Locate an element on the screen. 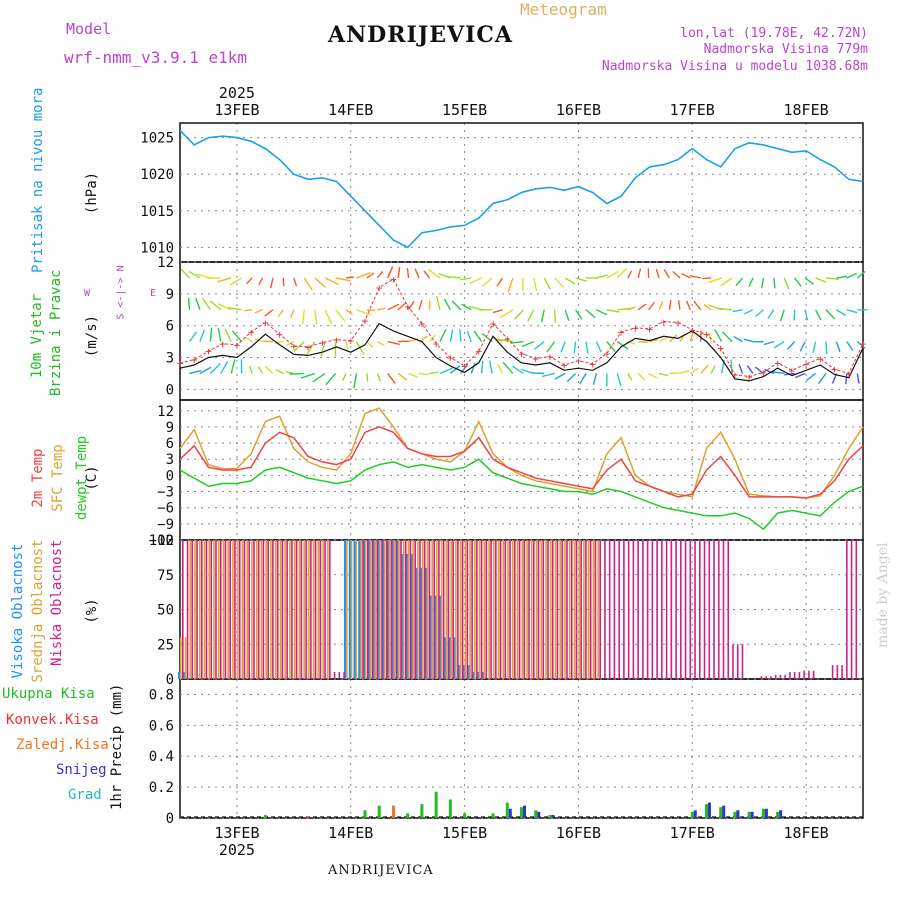  elevation-label: Nadmorska Visina 779m is located at coordinates (785, 49).